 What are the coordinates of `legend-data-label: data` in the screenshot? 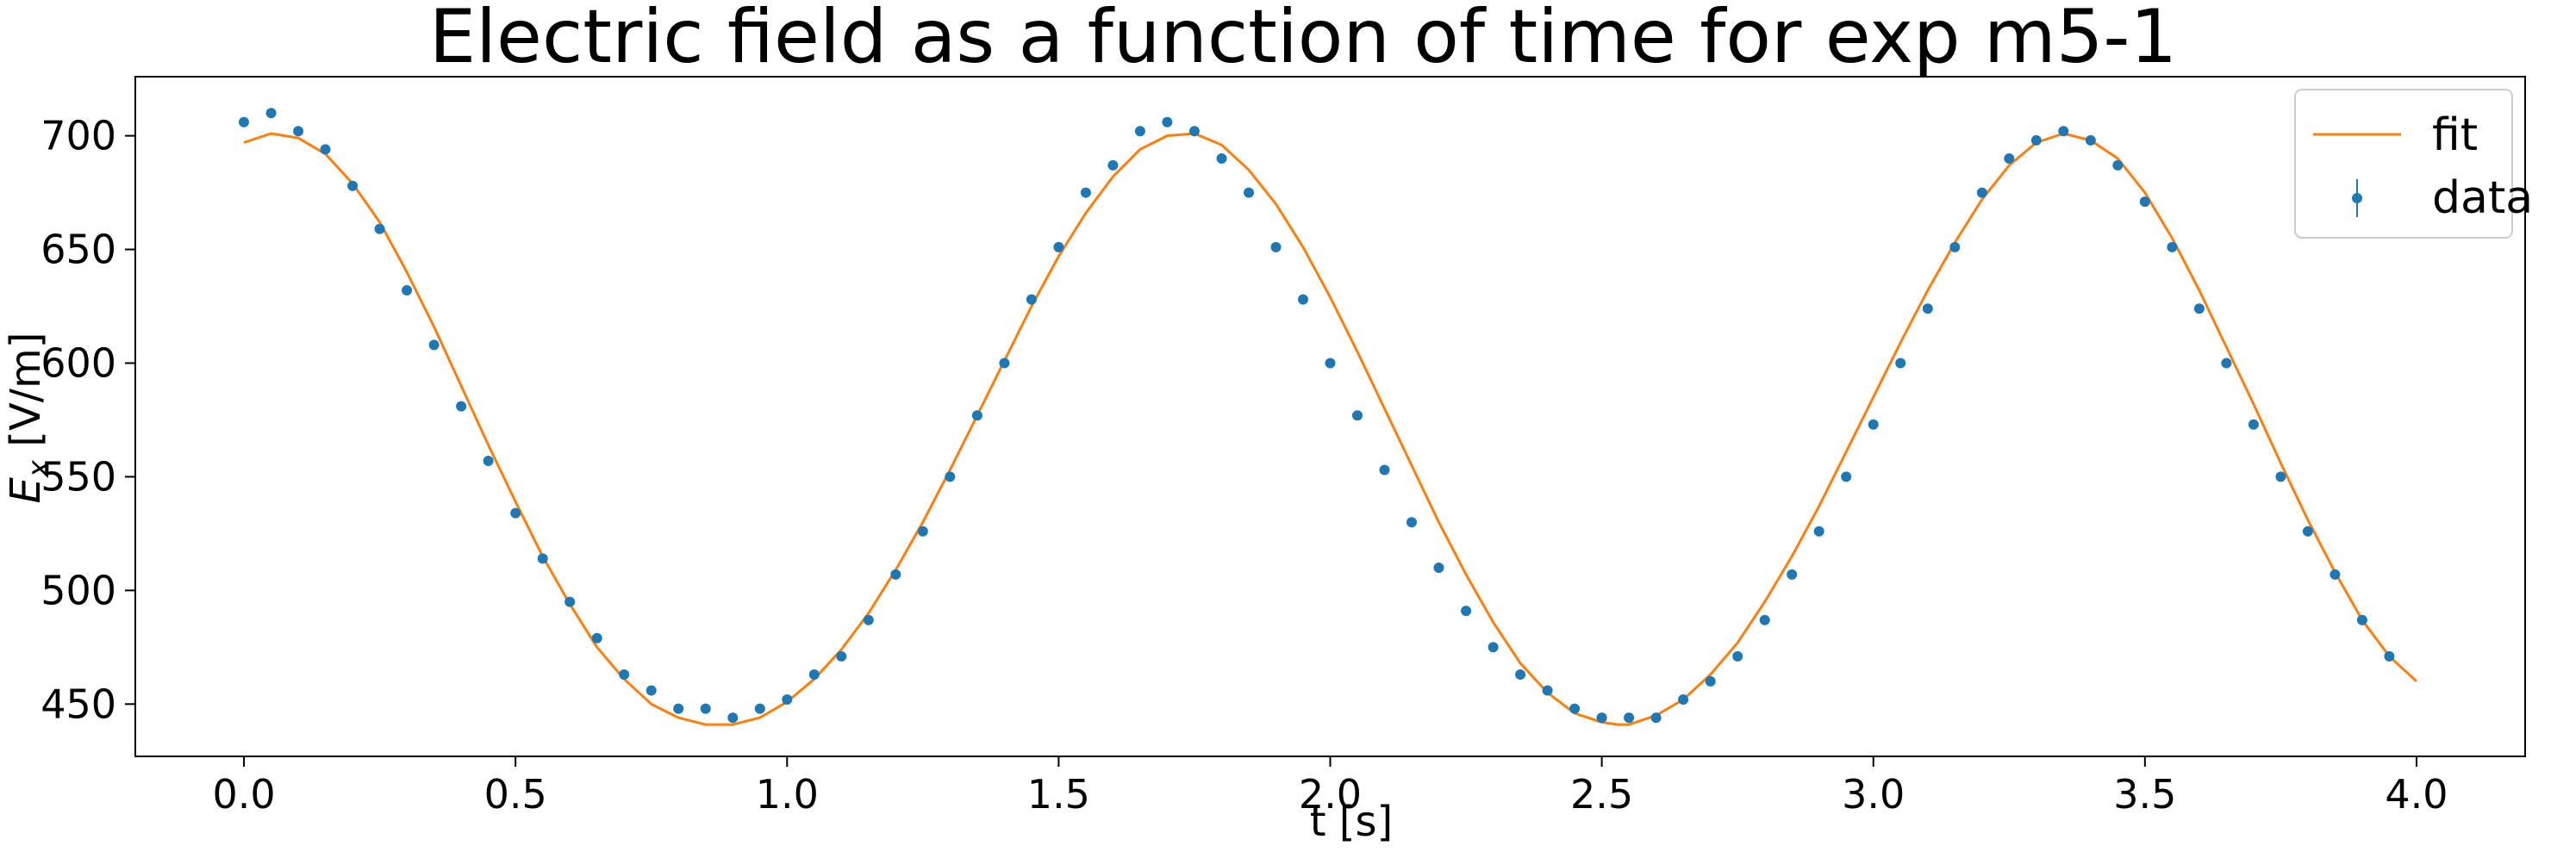 It's located at (2482, 198).